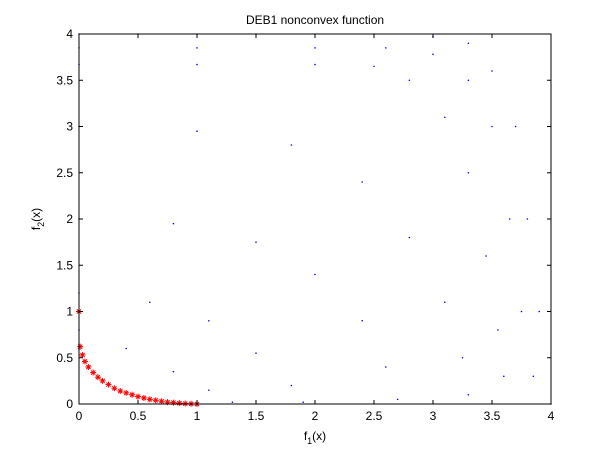 The image size is (609, 458). What do you see at coordinates (69, 34) in the screenshot?
I see `y-tick-label: 4` at bounding box center [69, 34].